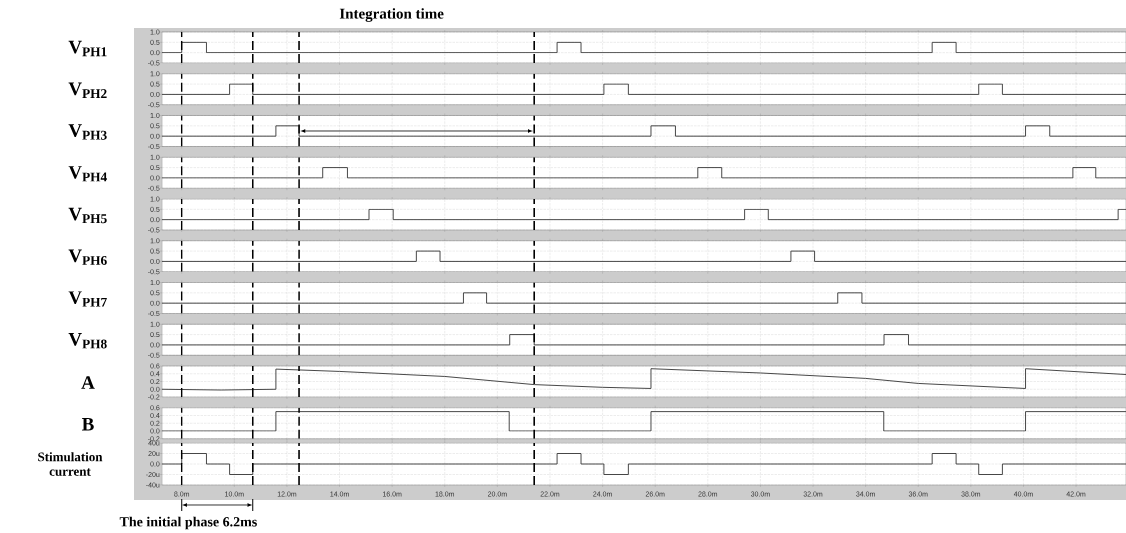  I want to click on y-axis-title: B, so click(87, 424).